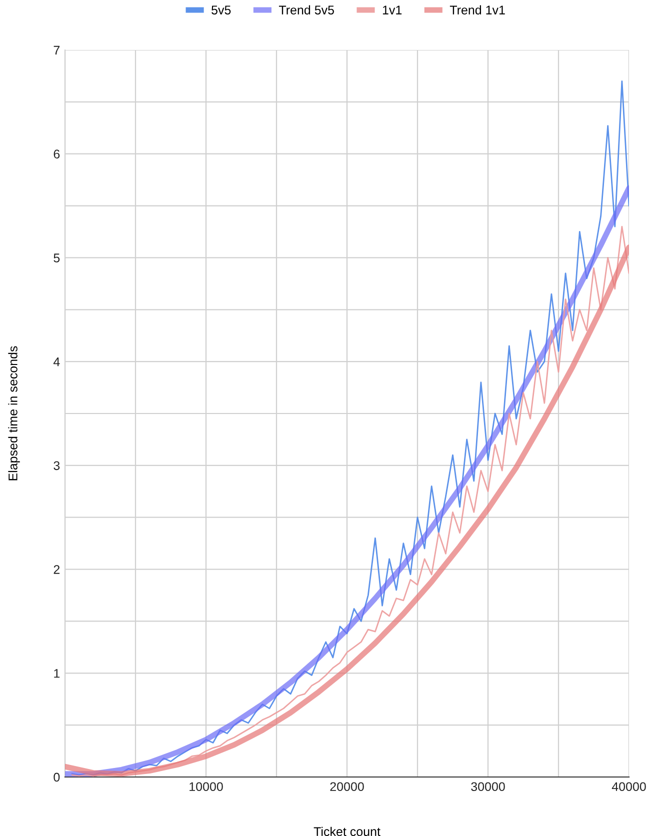  What do you see at coordinates (477, 9) in the screenshot?
I see `legend-label: Trend 1v1` at bounding box center [477, 9].